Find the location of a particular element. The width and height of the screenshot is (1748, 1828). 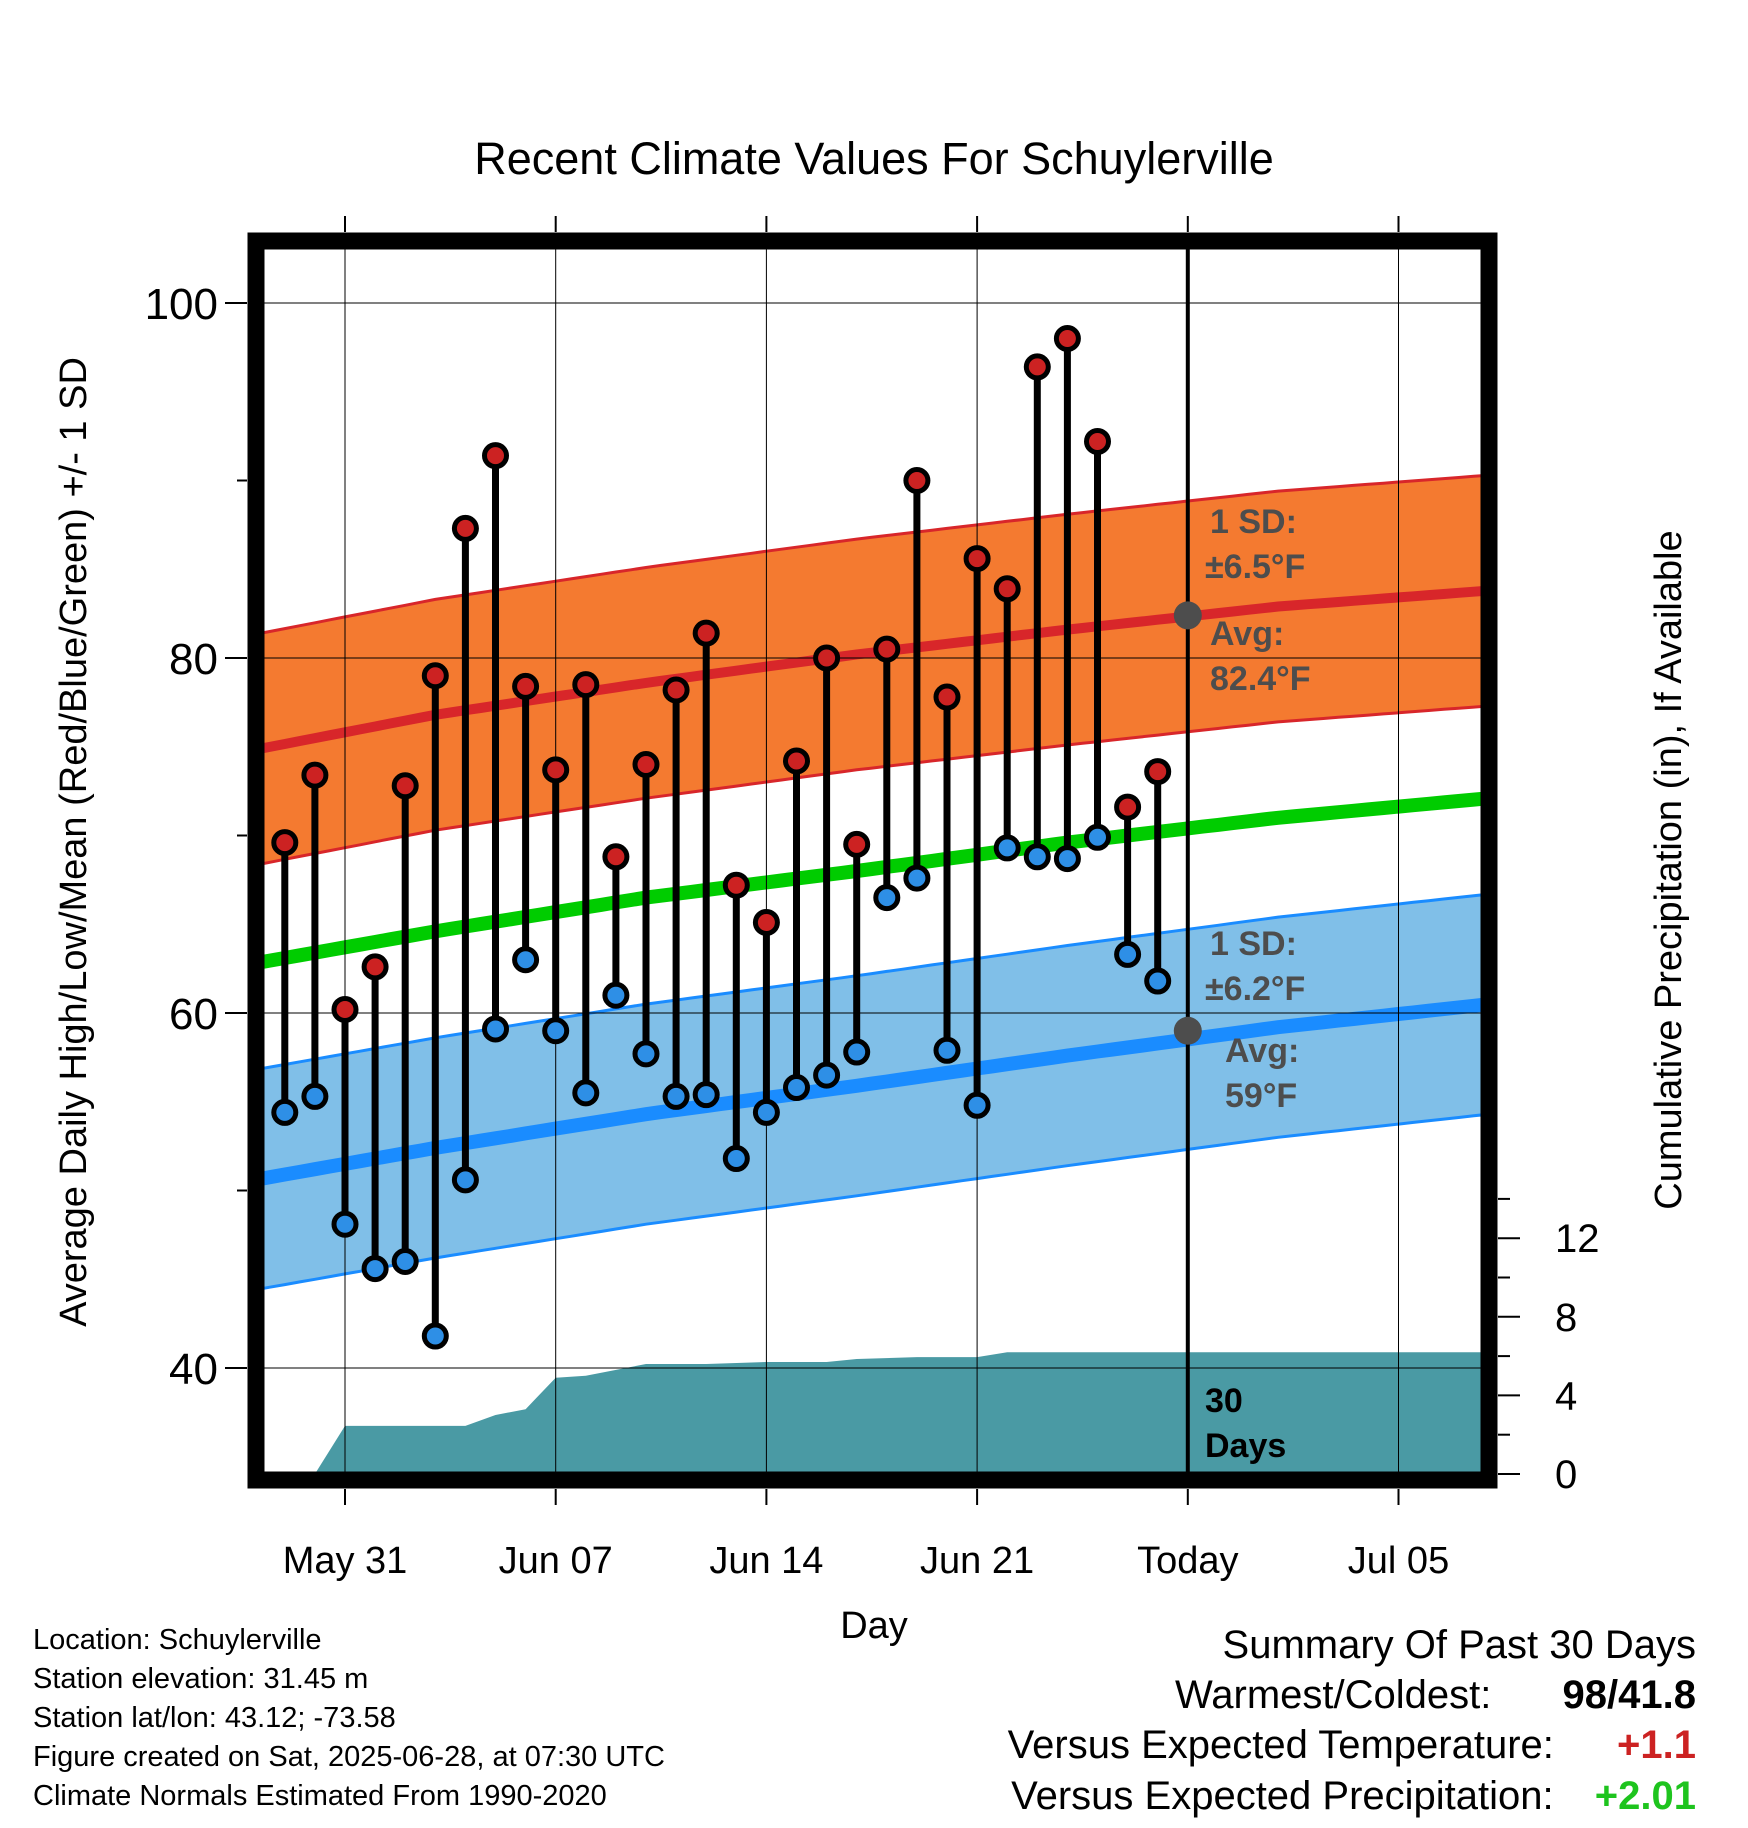

x-tick-label: Jun 21 is located at coordinates (977, 1561).